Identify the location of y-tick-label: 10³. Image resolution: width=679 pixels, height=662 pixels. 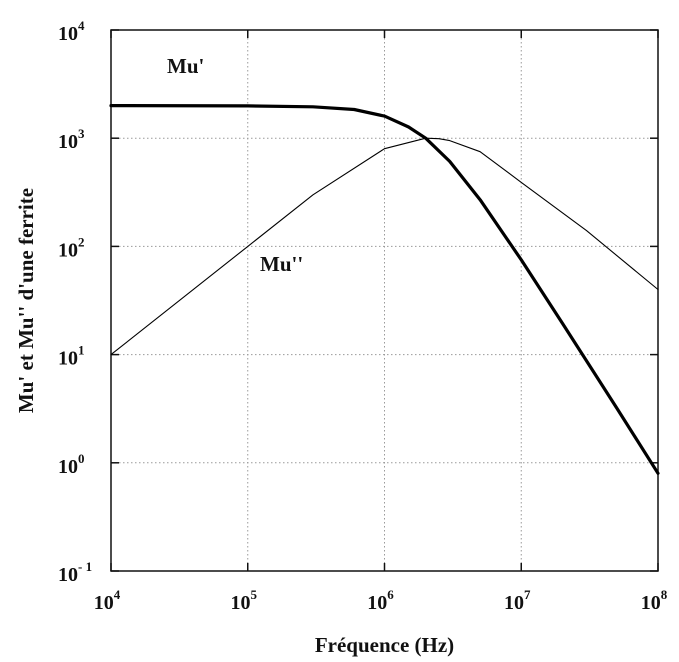
(71, 139).